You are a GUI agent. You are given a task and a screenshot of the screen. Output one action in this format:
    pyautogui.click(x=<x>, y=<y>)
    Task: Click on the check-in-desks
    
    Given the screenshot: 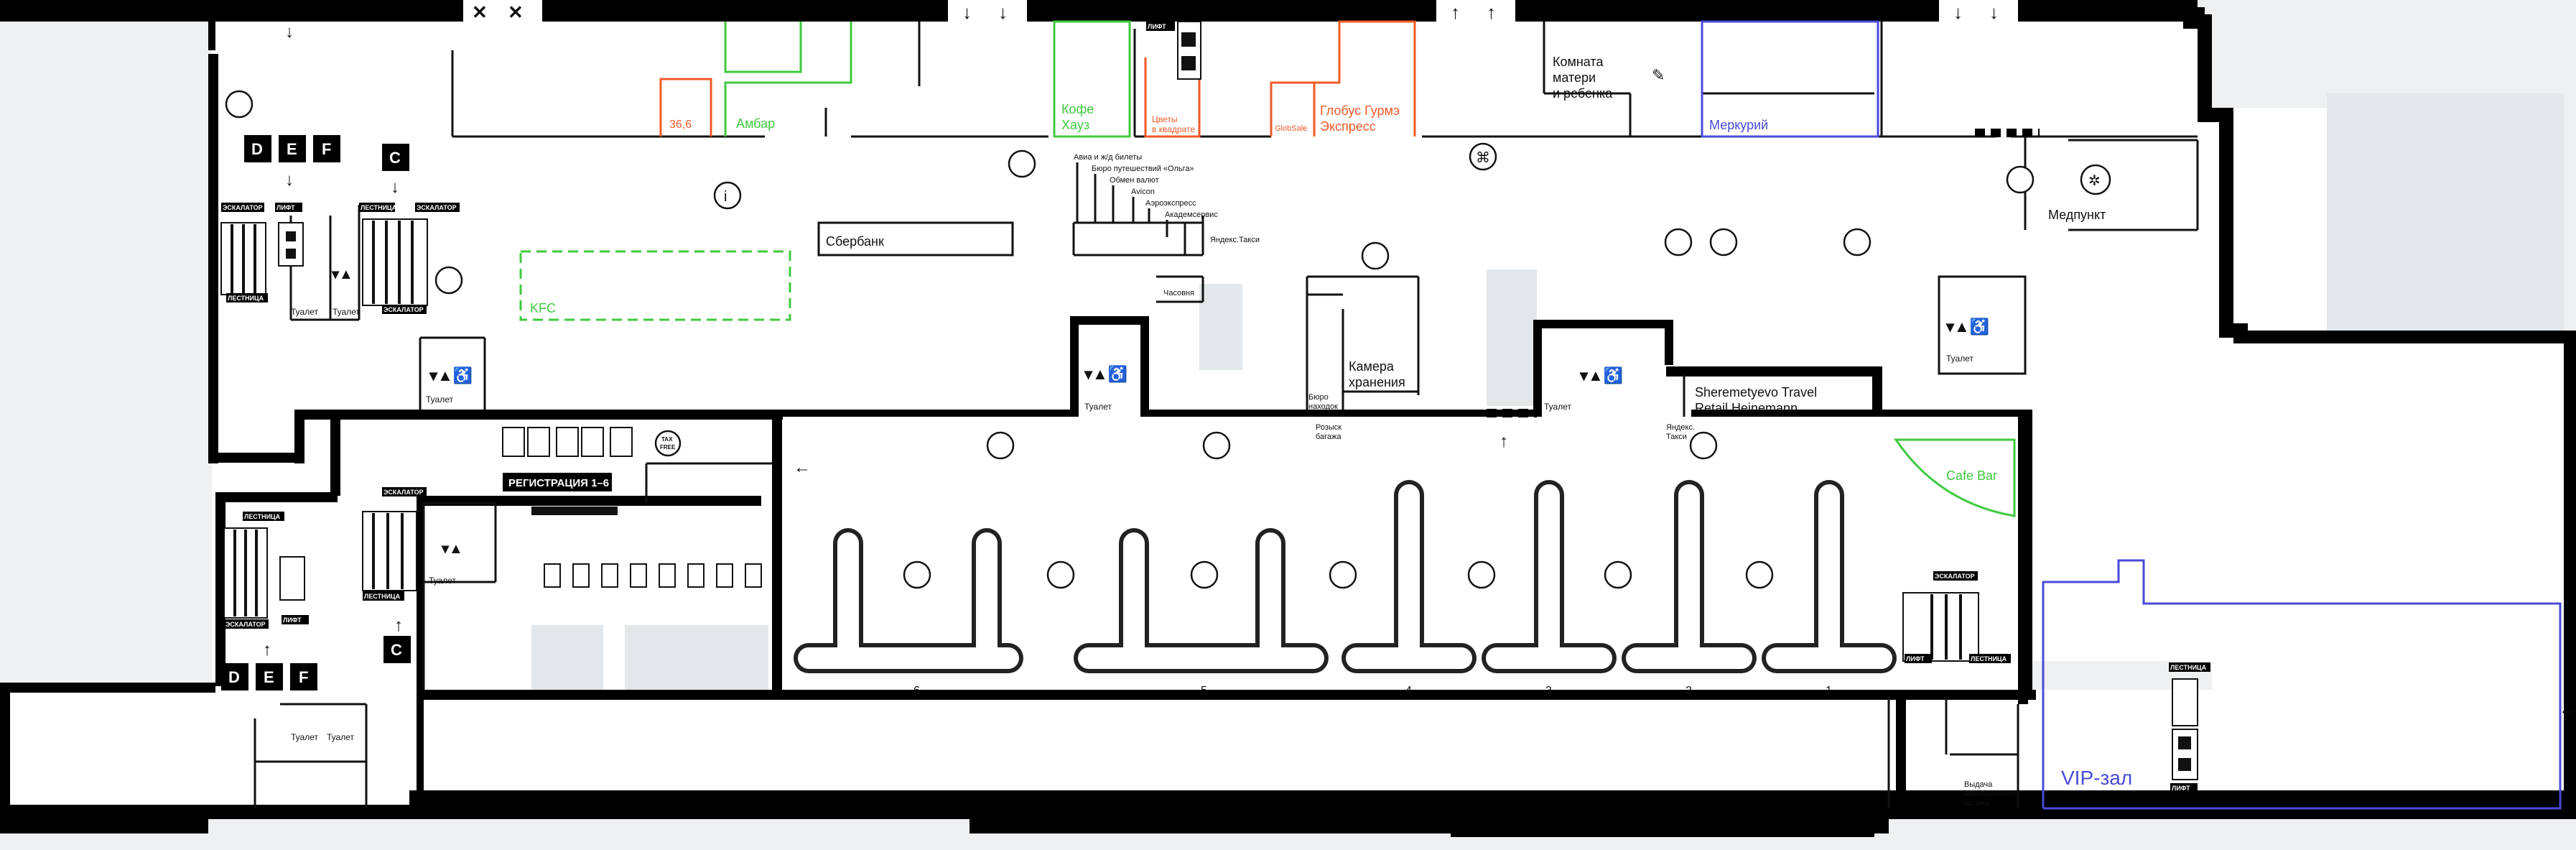 What is the action you would take?
    pyautogui.click(x=567, y=442)
    